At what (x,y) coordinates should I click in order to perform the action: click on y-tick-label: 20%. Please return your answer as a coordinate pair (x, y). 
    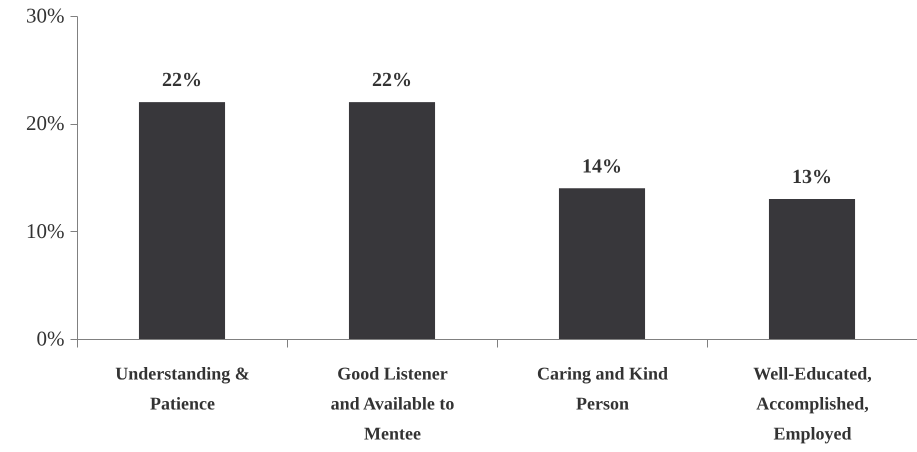
    Looking at the image, I should click on (45, 123).